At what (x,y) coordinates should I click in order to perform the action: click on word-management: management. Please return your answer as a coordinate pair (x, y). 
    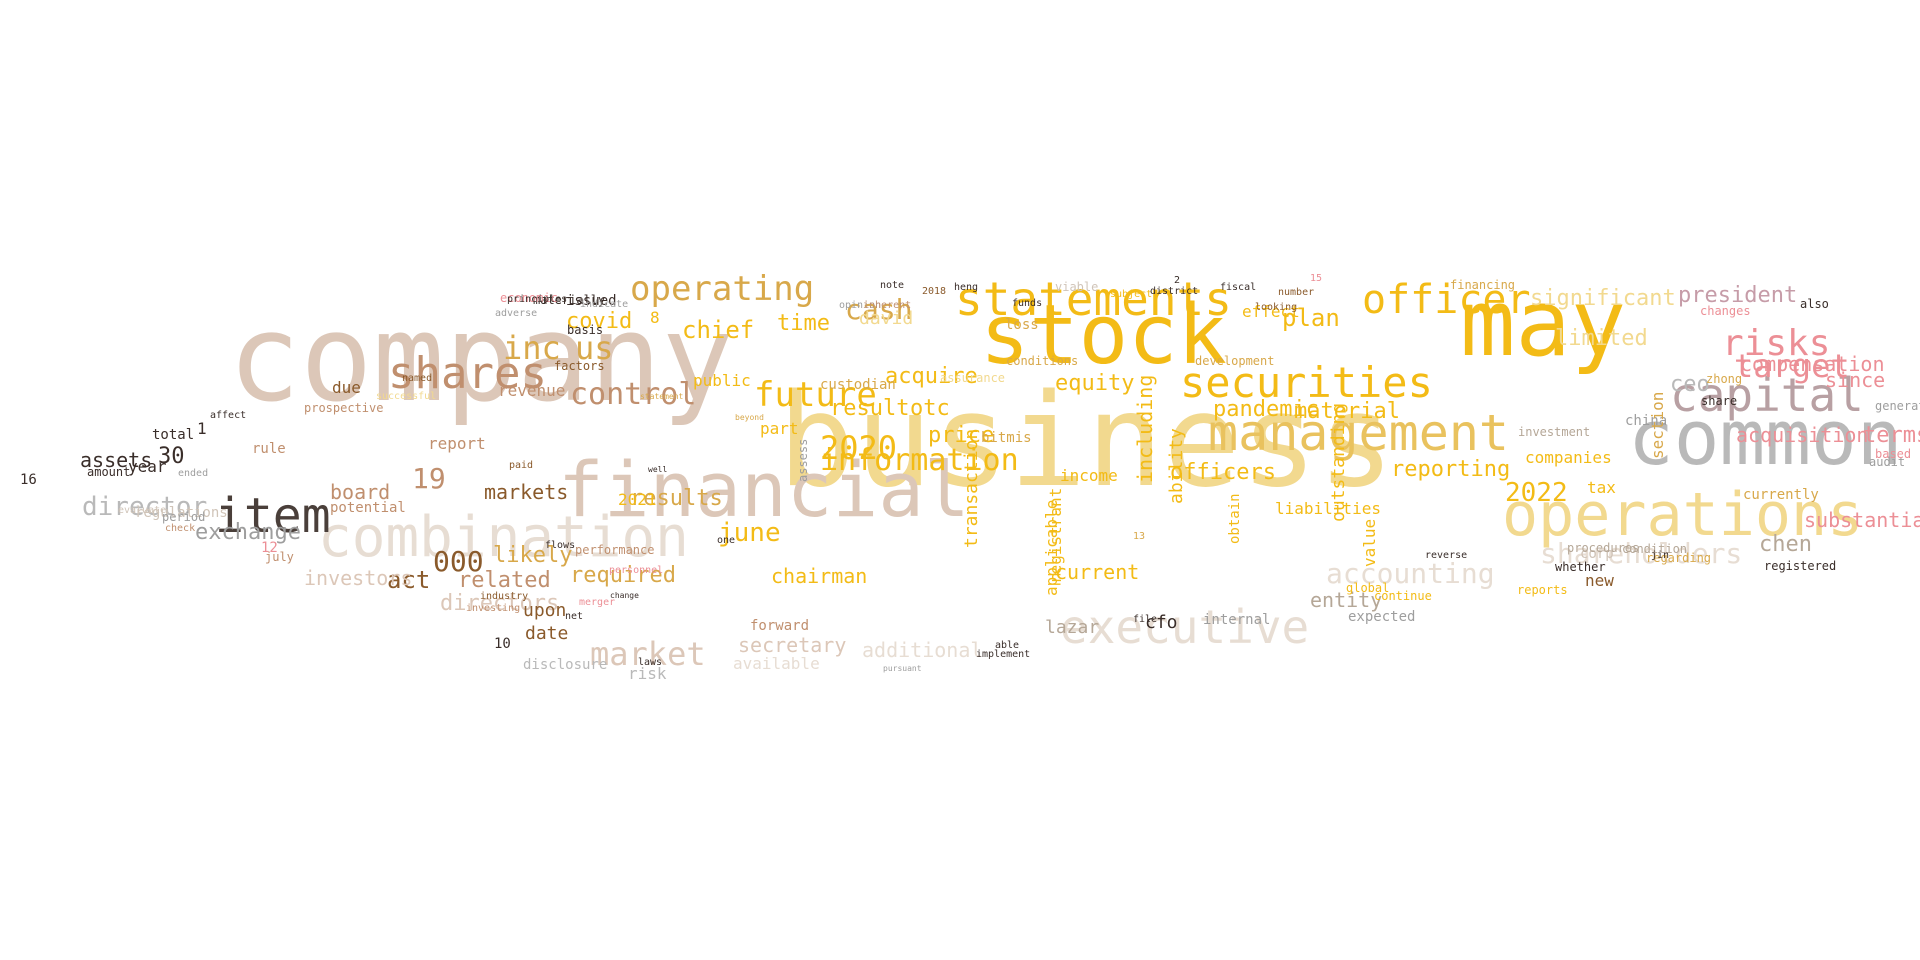
    Looking at the image, I should click on (1359, 433).